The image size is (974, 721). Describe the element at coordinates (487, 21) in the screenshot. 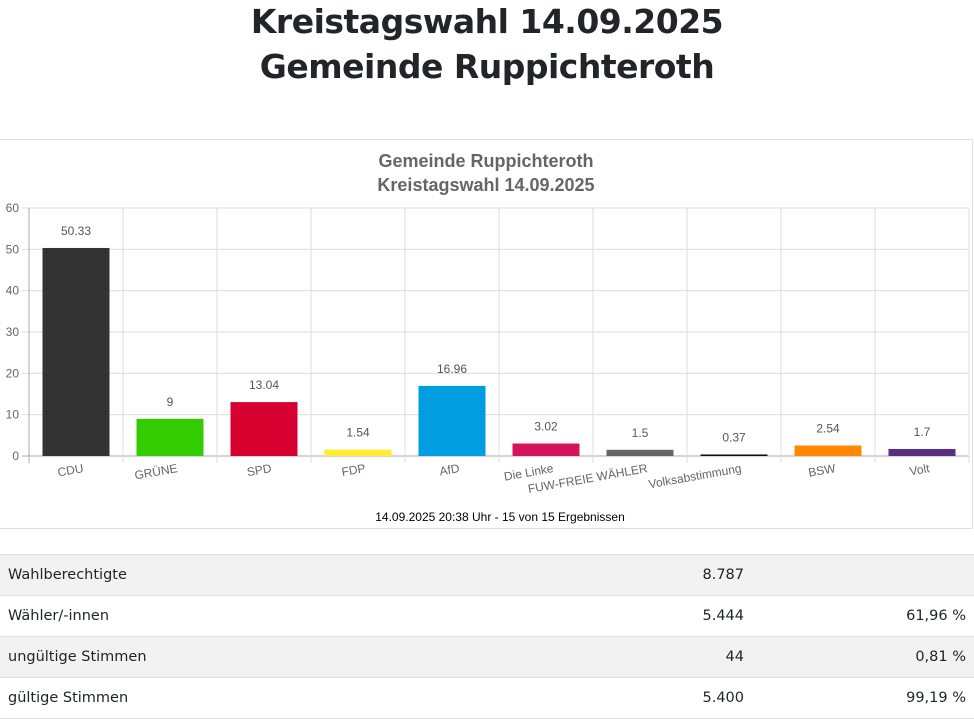

I see `page-title-line-1: Kreistagswahl 14.09.2025` at that location.